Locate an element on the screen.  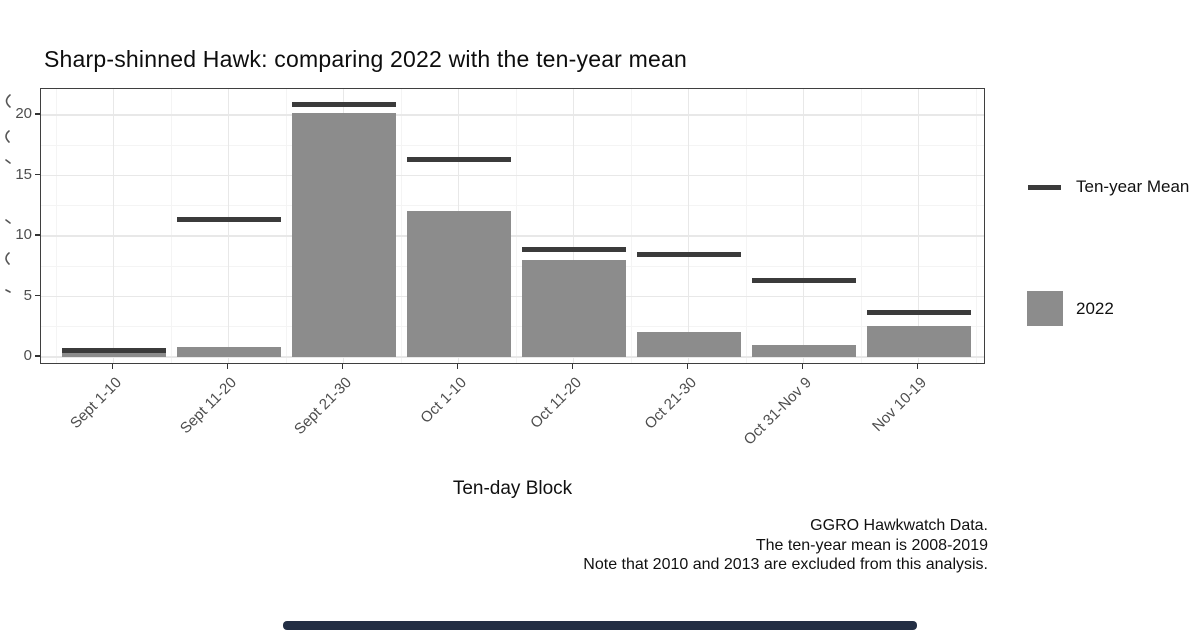
legend-2022-fill-swatch is located at coordinates (1045, 308).